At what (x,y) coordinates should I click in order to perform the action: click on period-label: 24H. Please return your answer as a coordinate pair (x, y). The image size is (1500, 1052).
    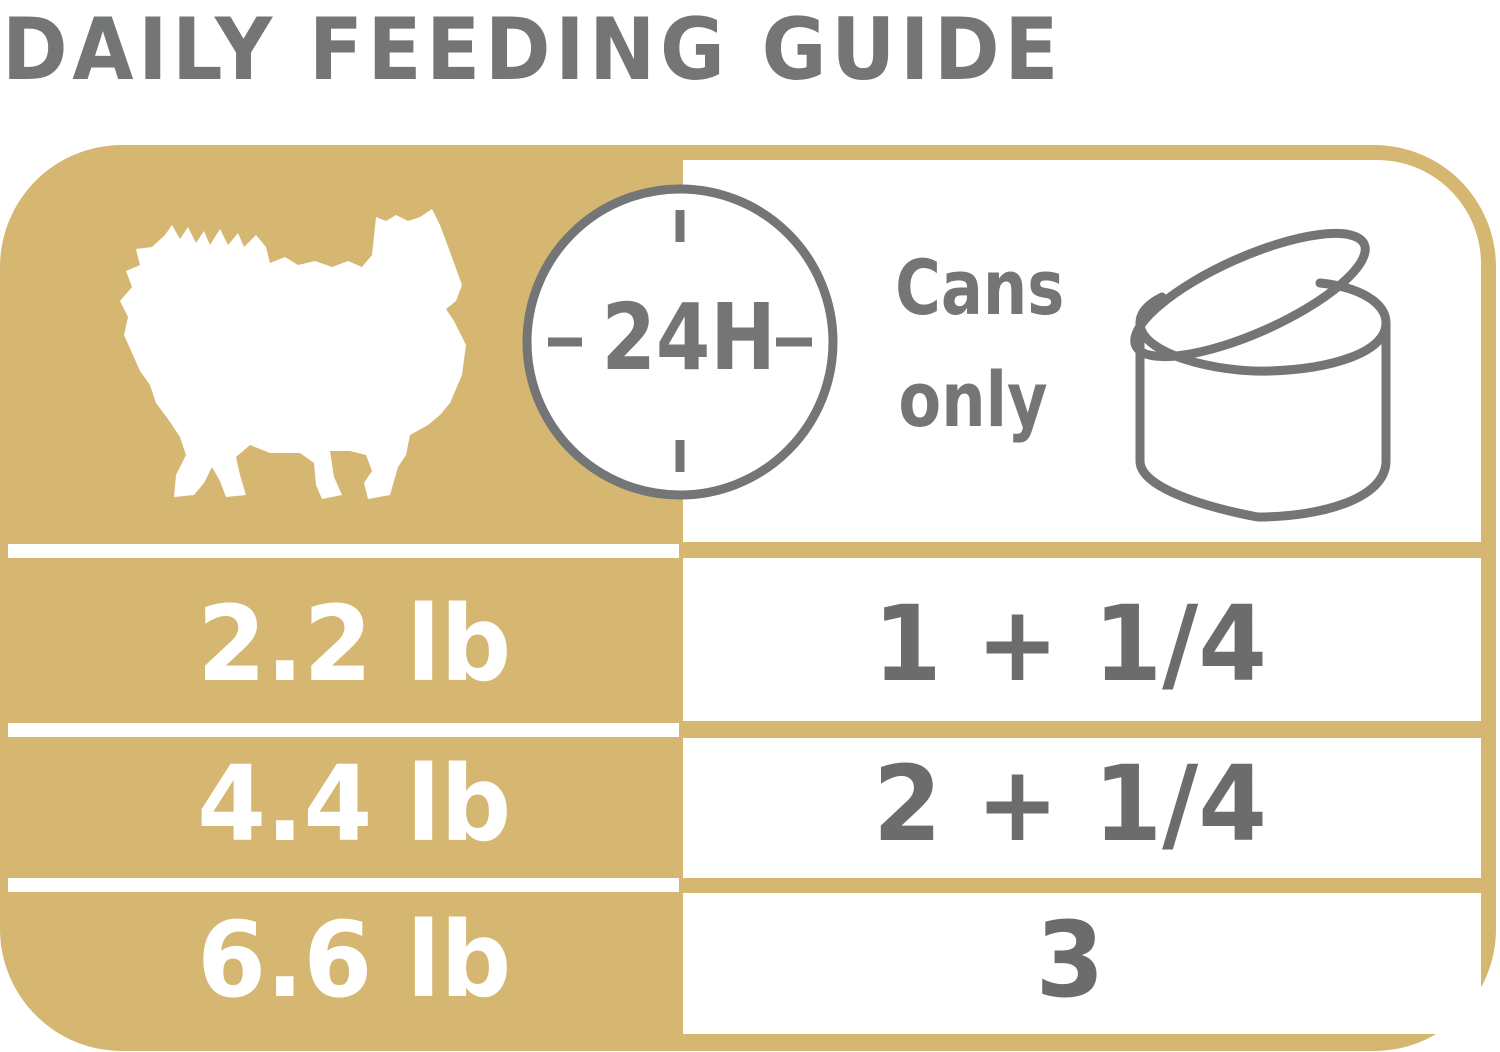
    Looking at the image, I should click on (688, 337).